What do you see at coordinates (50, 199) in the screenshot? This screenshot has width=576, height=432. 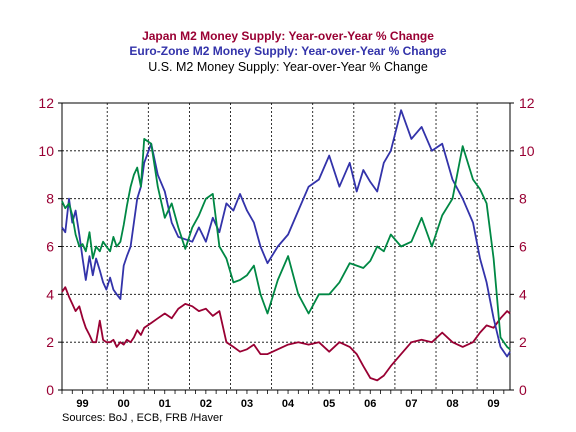 I see `y-tick-label-left: 8` at bounding box center [50, 199].